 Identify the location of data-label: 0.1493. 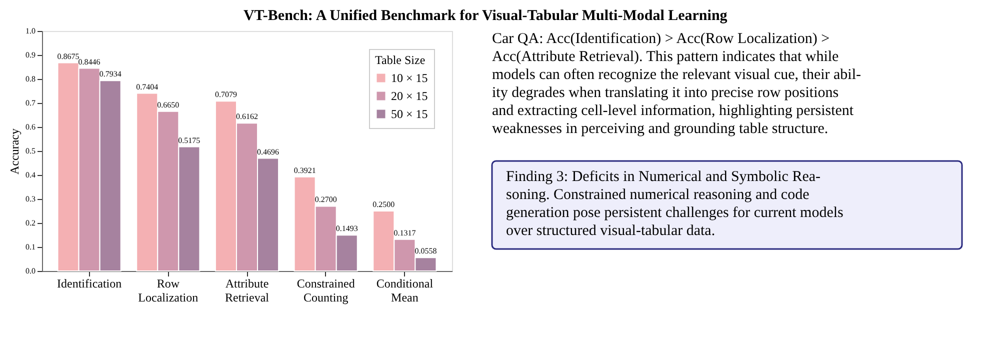
(347, 229).